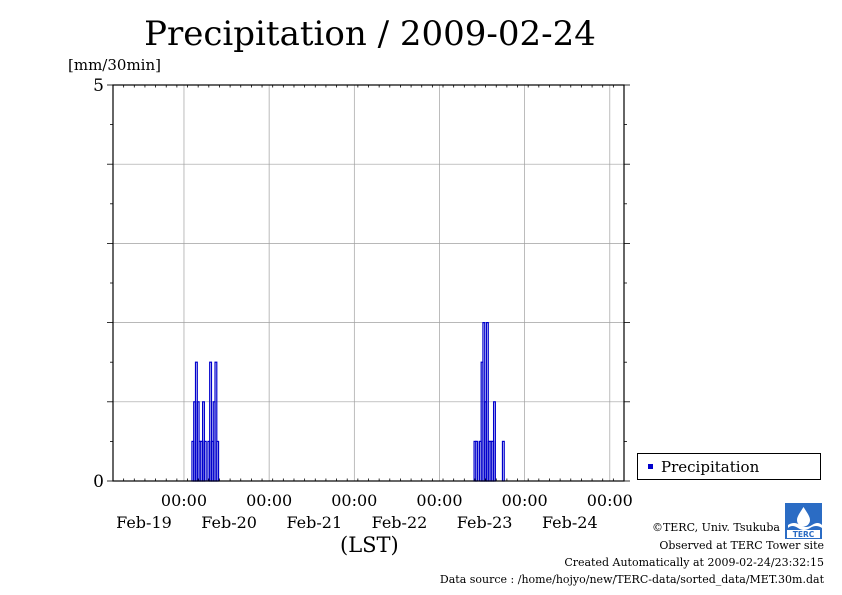 The height and width of the screenshot is (595, 842). I want to click on chart-title: Precipitation / 2009-02-24, so click(370, 34).